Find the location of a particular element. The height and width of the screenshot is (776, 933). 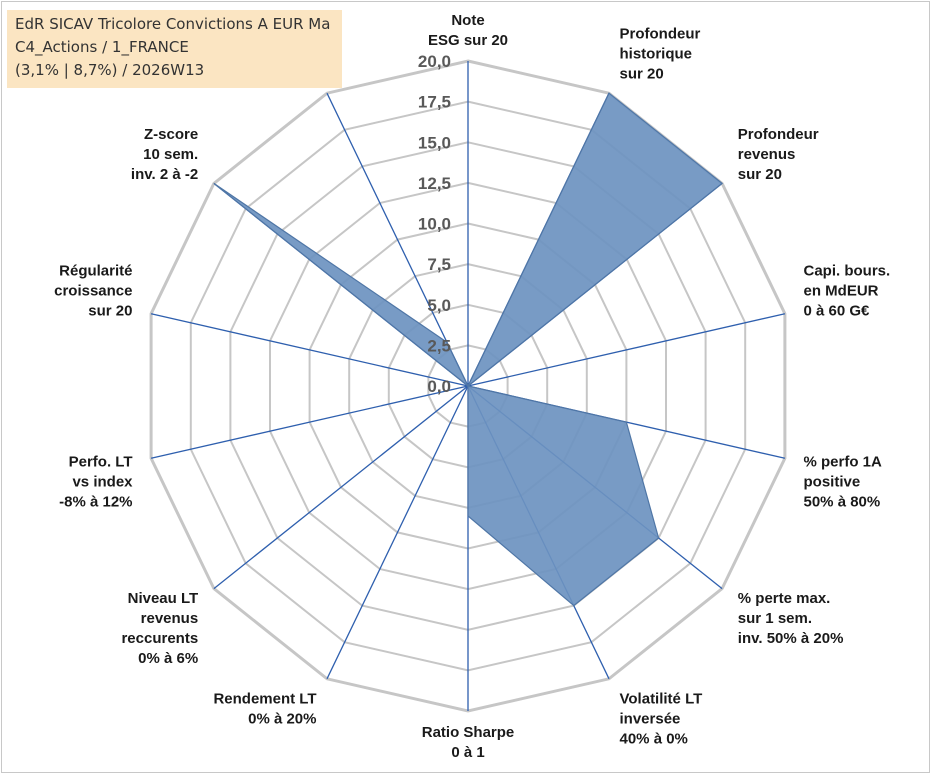

axis-label-line: reccurents is located at coordinates (159, 638).